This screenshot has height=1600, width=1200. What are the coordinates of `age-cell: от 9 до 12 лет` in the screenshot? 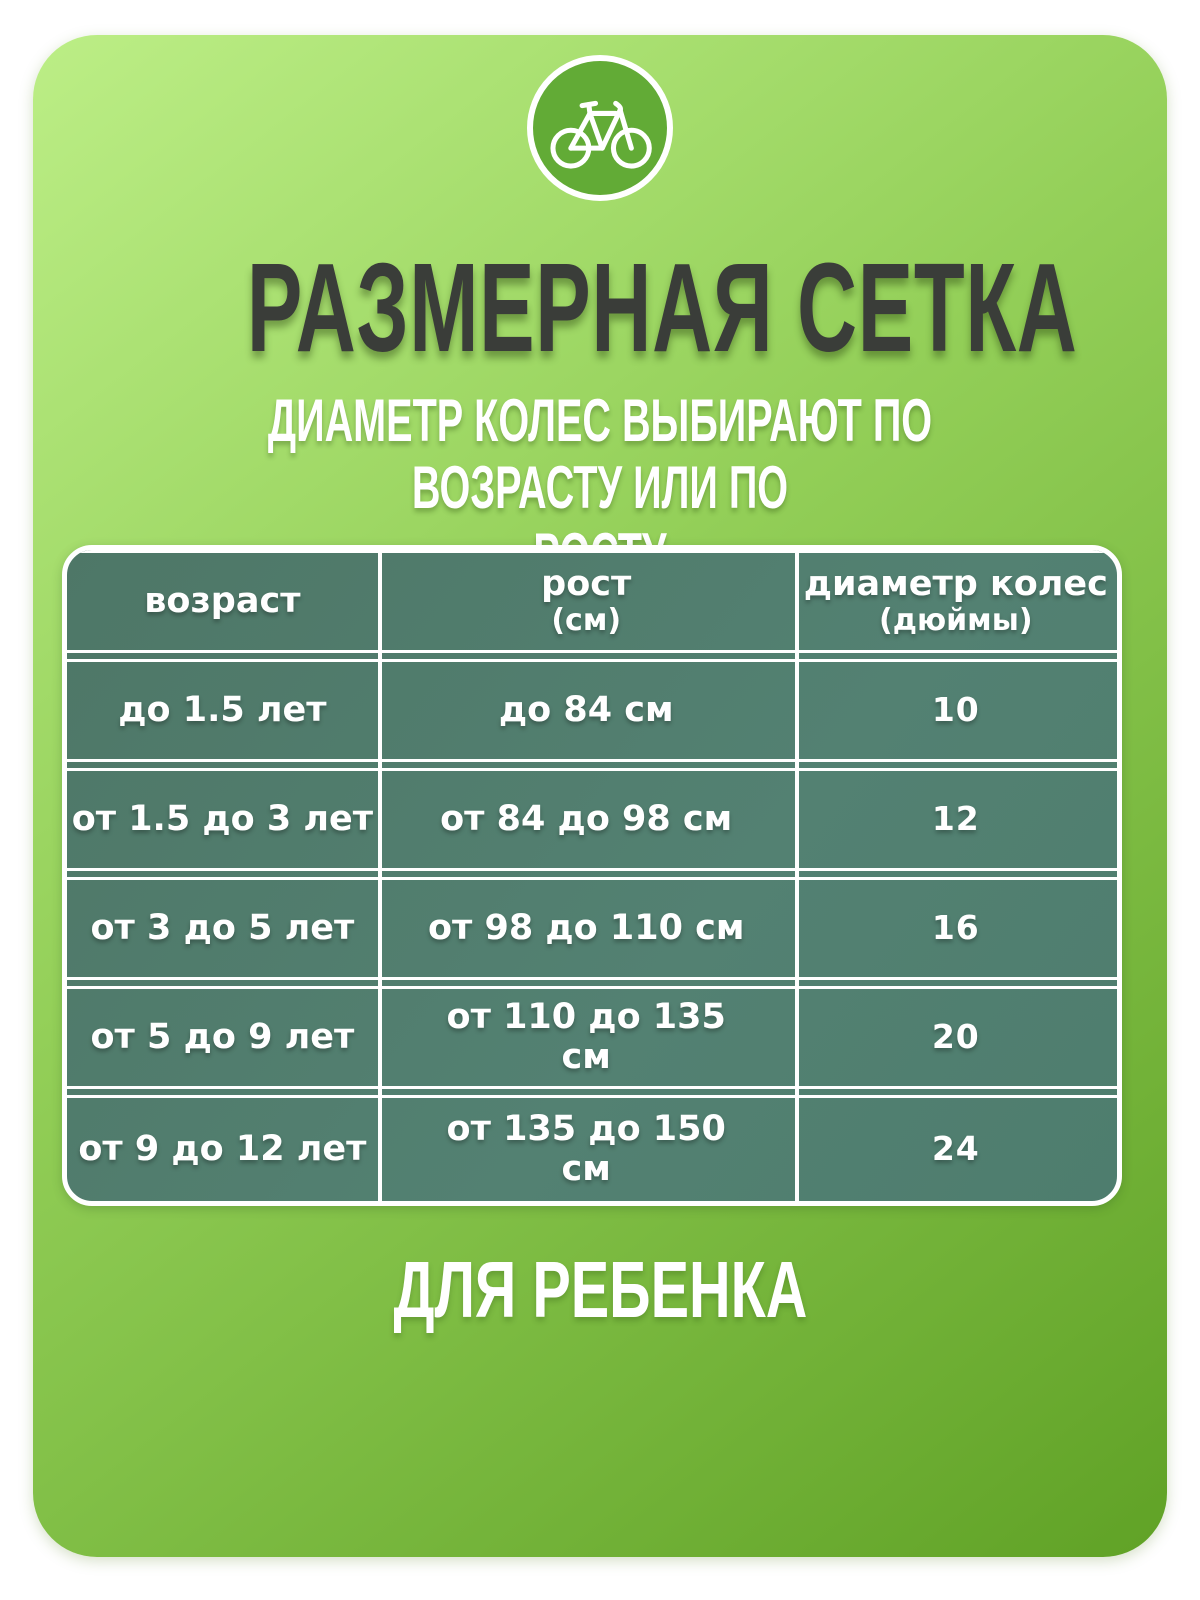 It's located at (222, 1148).